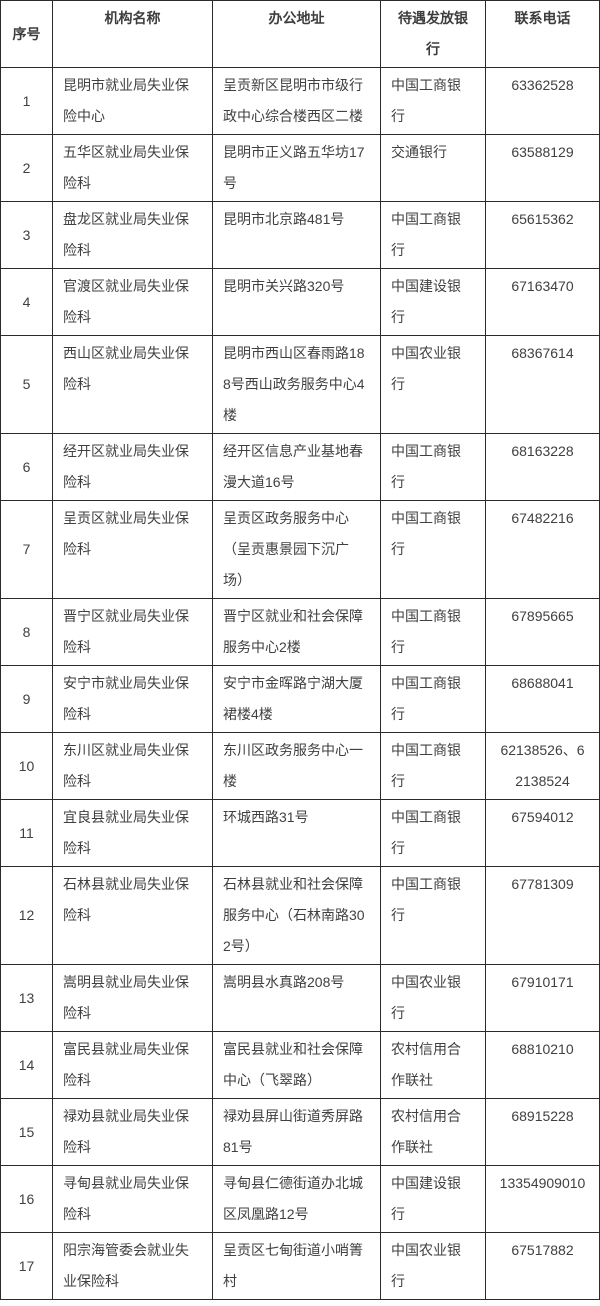  I want to click on table-row: 4 官渡区就业局失业保 险科 昆明市关兴路320号 中国建设银 行 67163470, so click(300, 302).